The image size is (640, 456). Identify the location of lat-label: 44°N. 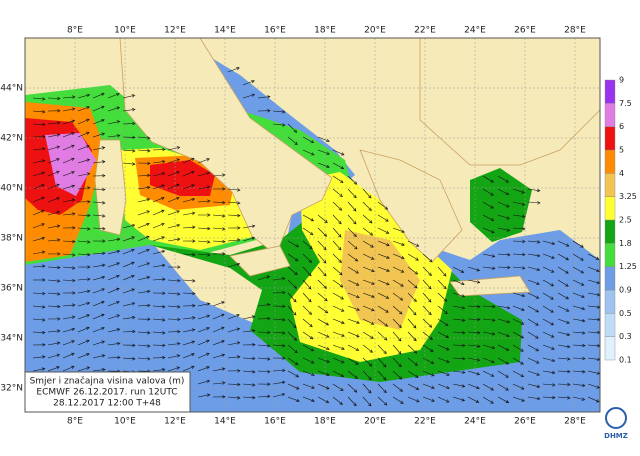
(11, 89).